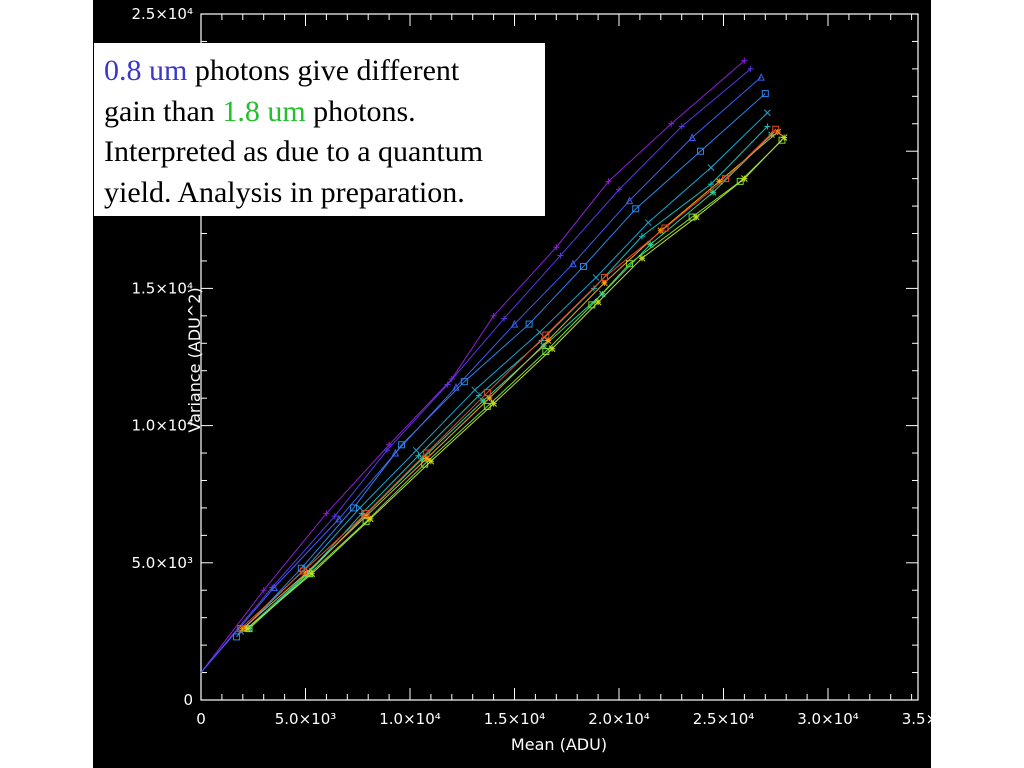 The height and width of the screenshot is (768, 1024). I want to click on annotation-line-4: yield. Analysis in preparation., so click(284, 192).